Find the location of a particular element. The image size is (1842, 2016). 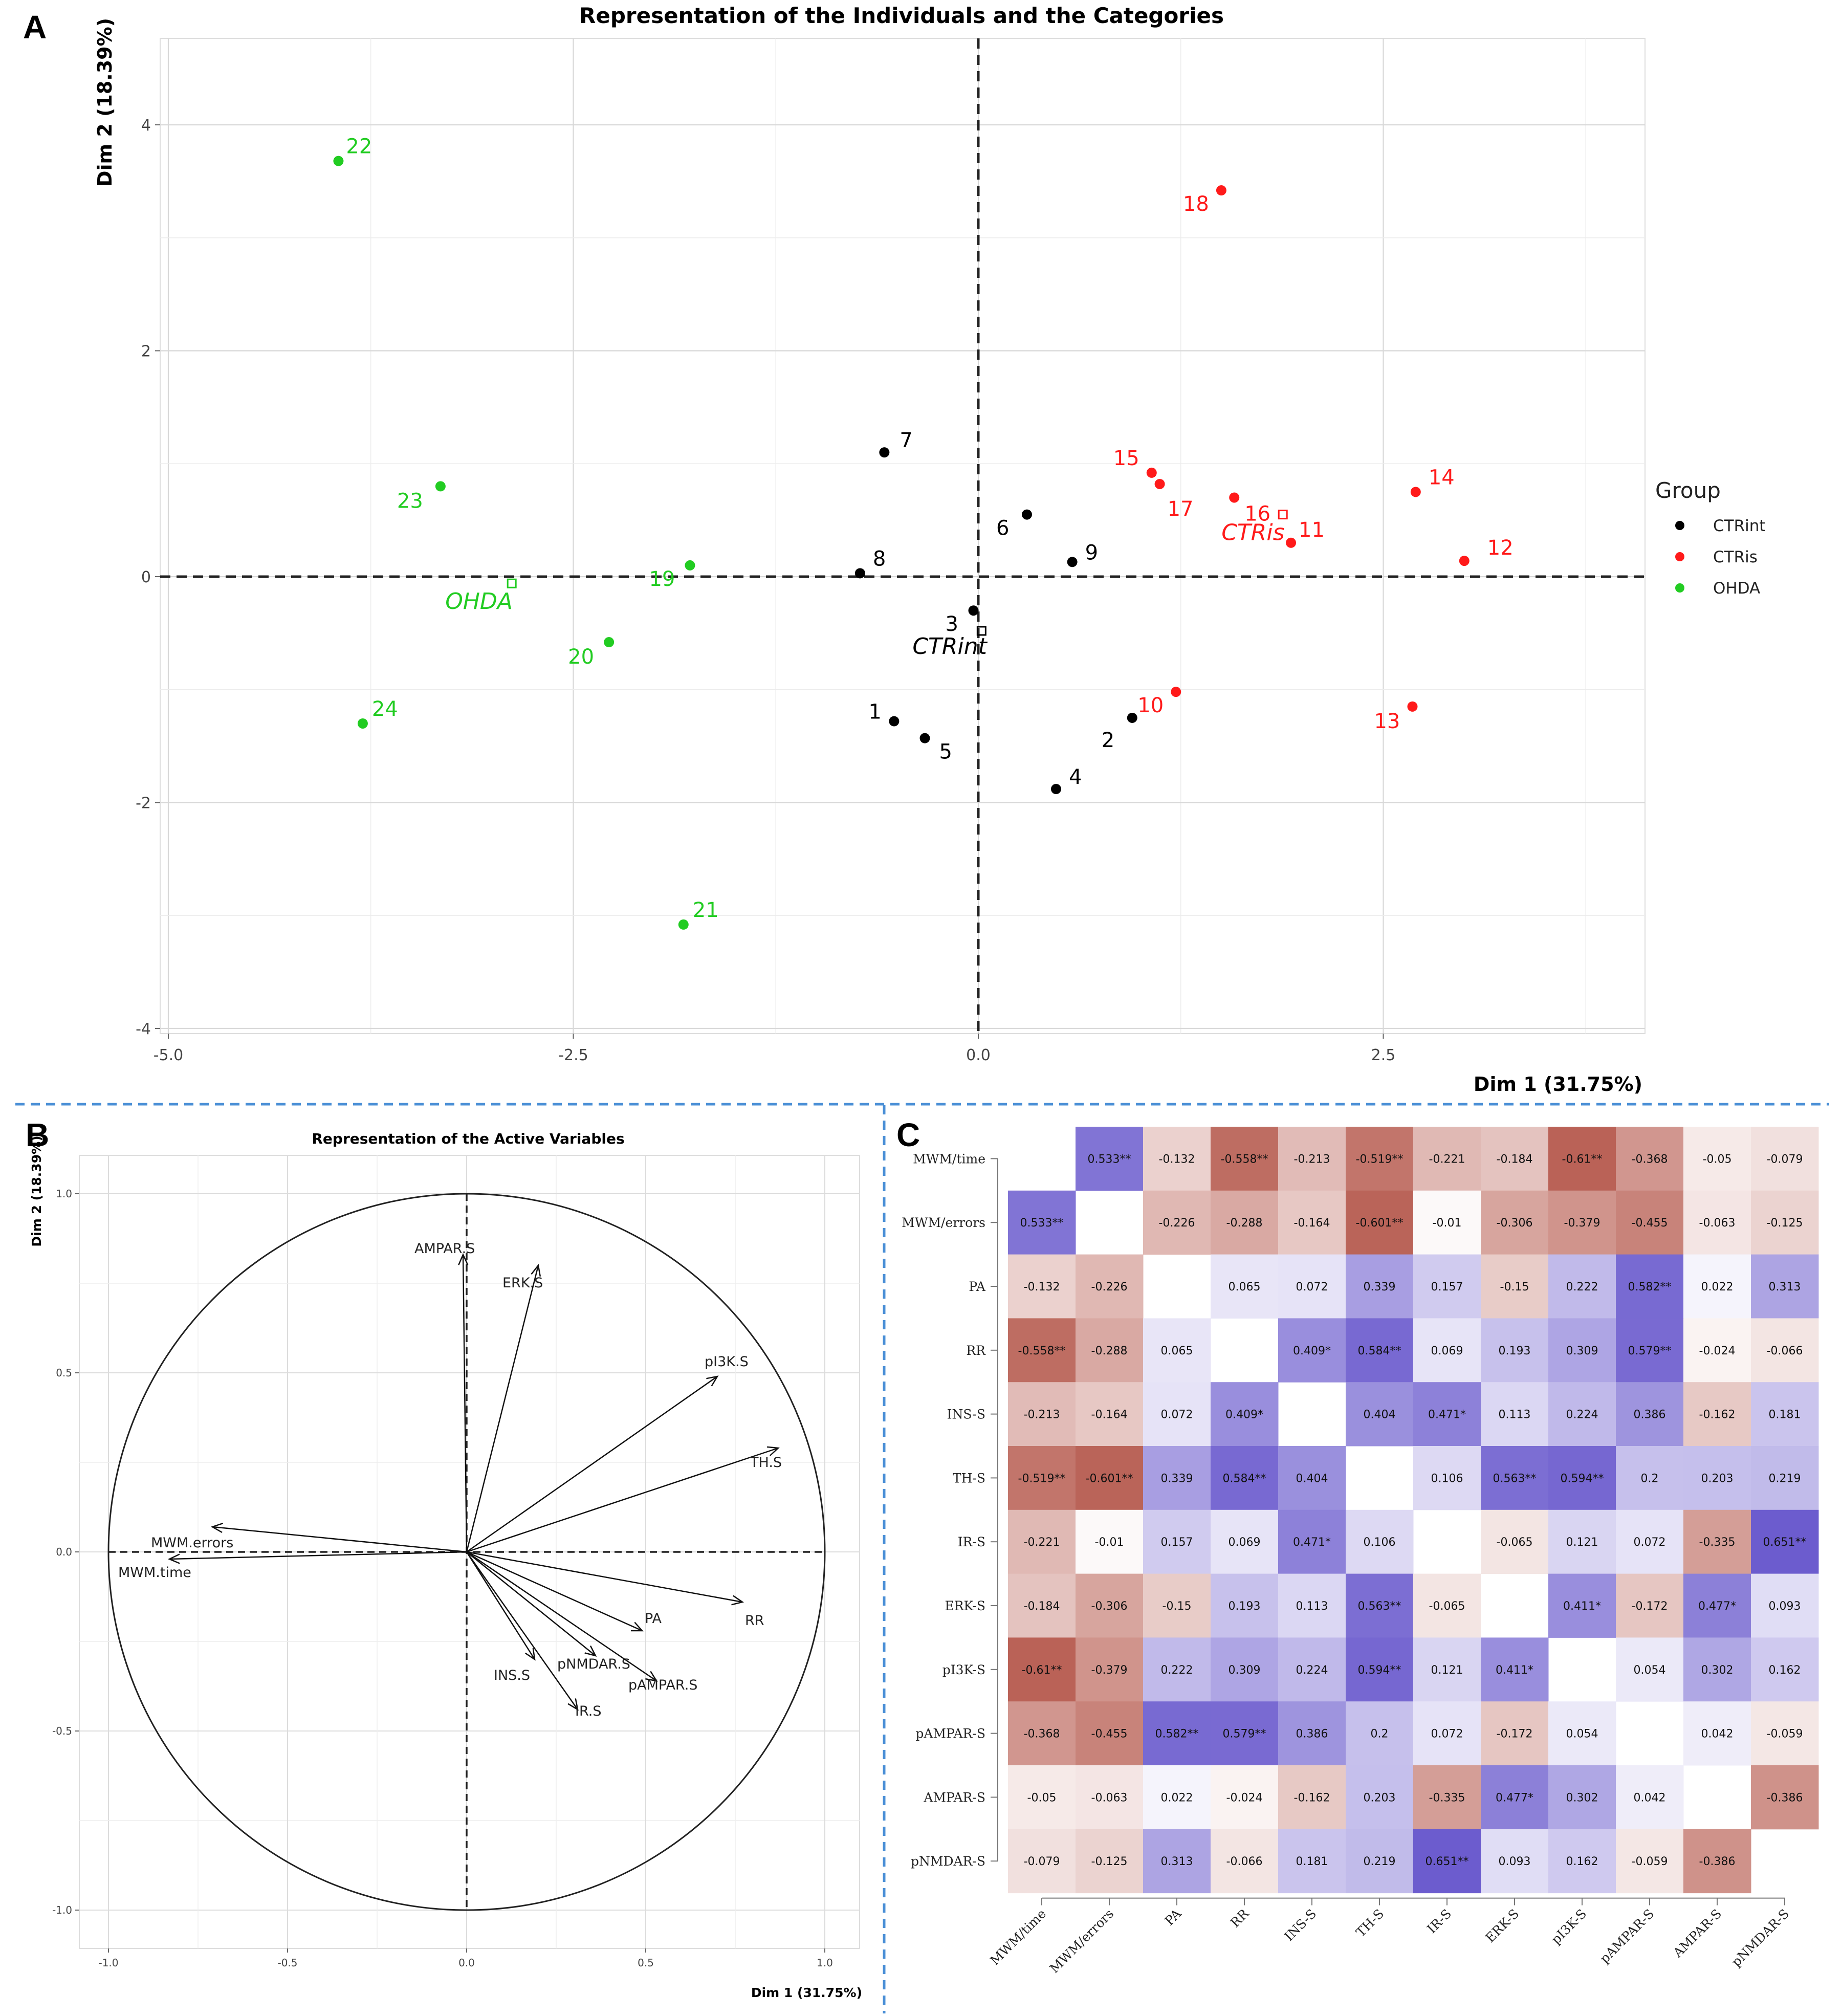

heatmap-cell-value: 0.411* is located at coordinates (1582, 1606).